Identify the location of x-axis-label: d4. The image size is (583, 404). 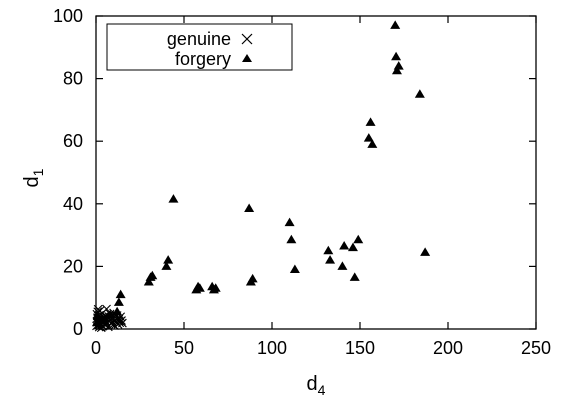
(316, 385).